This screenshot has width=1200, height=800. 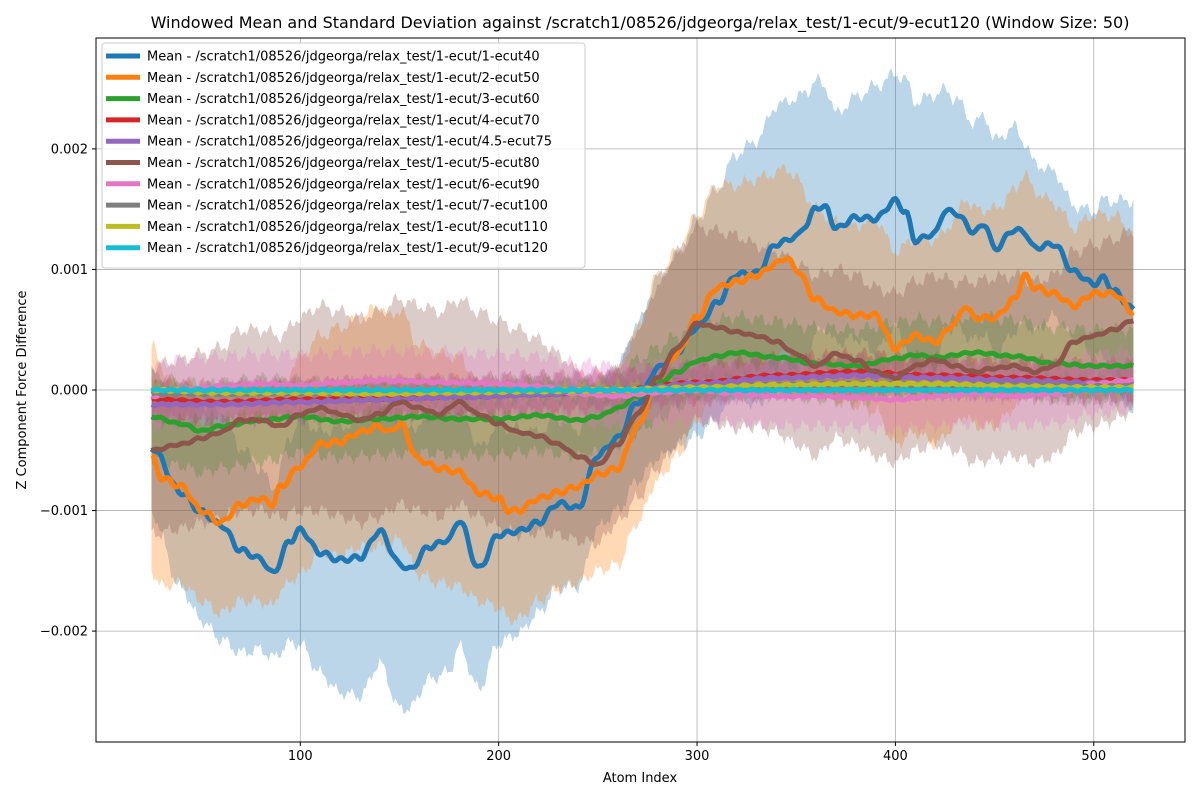 I want to click on y-tick-label: 0.002, so click(x=69, y=149).